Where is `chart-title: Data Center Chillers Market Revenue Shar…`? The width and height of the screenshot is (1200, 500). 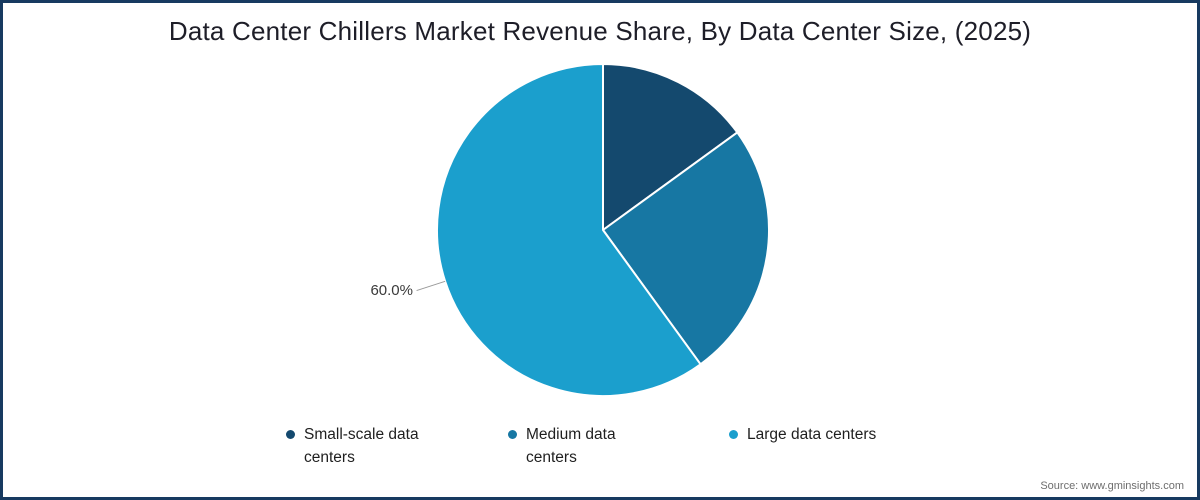
chart-title: Data Center Chillers Market Revenue Shar… is located at coordinates (600, 31).